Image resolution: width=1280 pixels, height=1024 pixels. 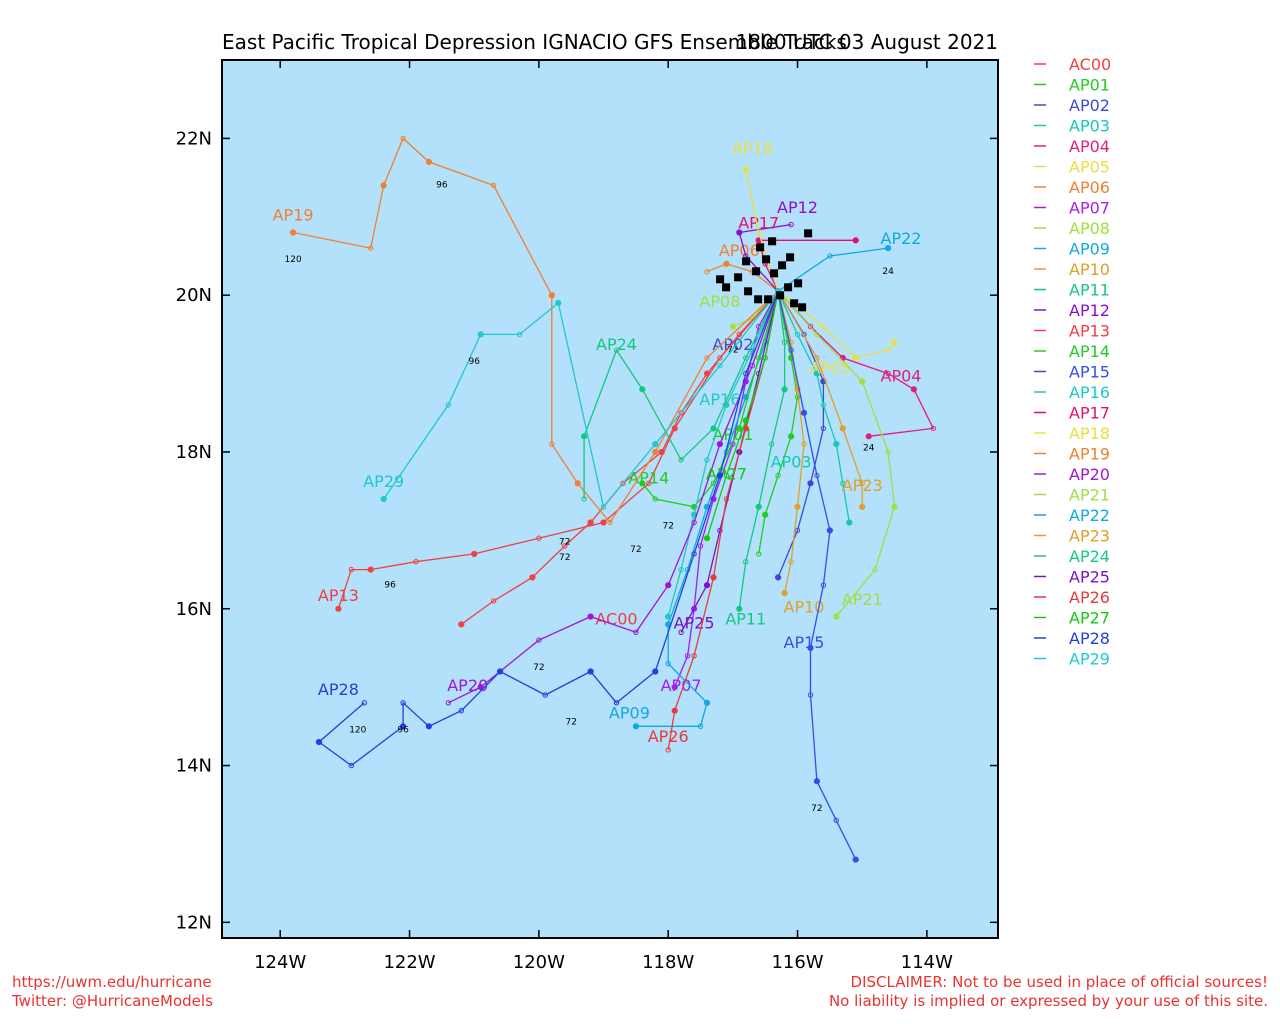 What do you see at coordinates (1090, 64) in the screenshot?
I see `legend-label: AC00` at bounding box center [1090, 64].